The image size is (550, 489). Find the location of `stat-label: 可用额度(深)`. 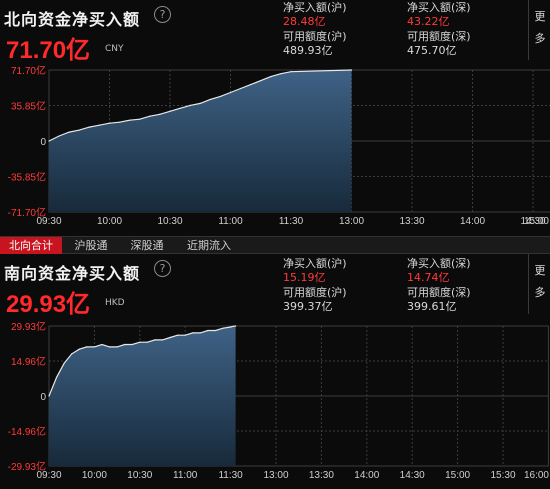

stat-label: 可用额度(深) is located at coordinates (439, 292).